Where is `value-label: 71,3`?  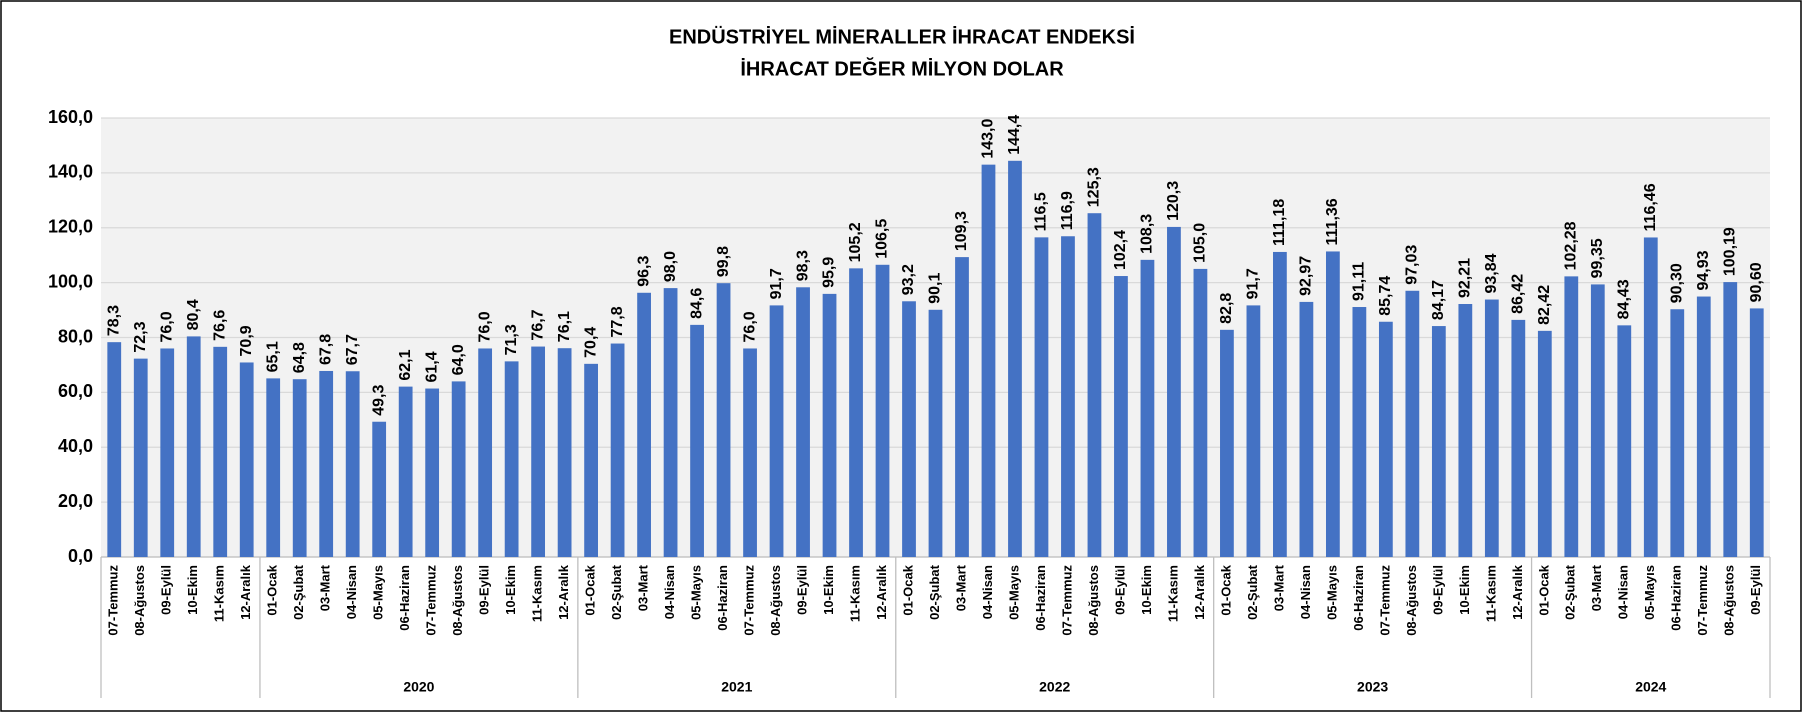 value-label: 71,3 is located at coordinates (511, 339).